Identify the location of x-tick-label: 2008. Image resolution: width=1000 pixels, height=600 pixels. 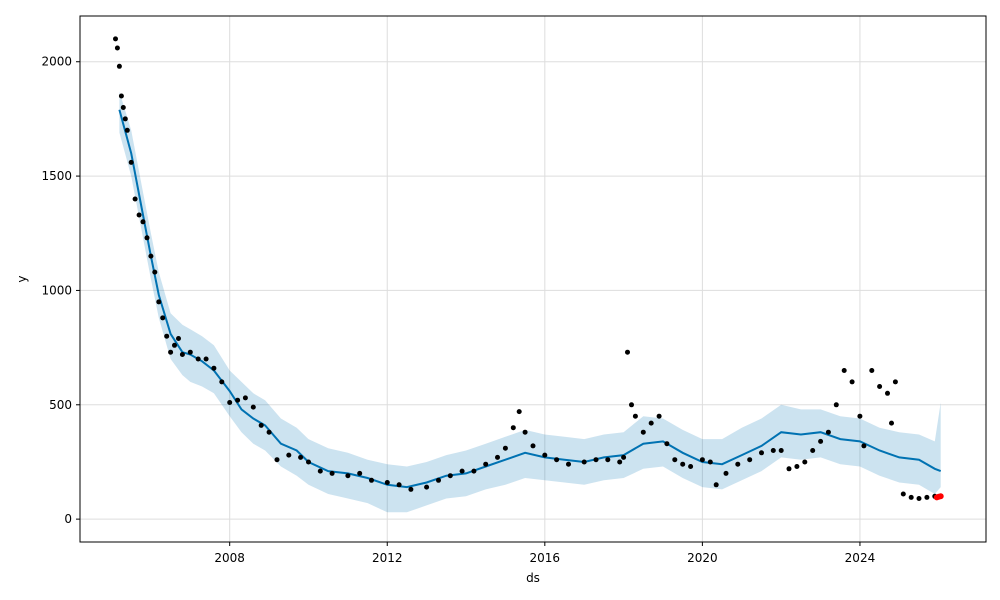
(229, 558).